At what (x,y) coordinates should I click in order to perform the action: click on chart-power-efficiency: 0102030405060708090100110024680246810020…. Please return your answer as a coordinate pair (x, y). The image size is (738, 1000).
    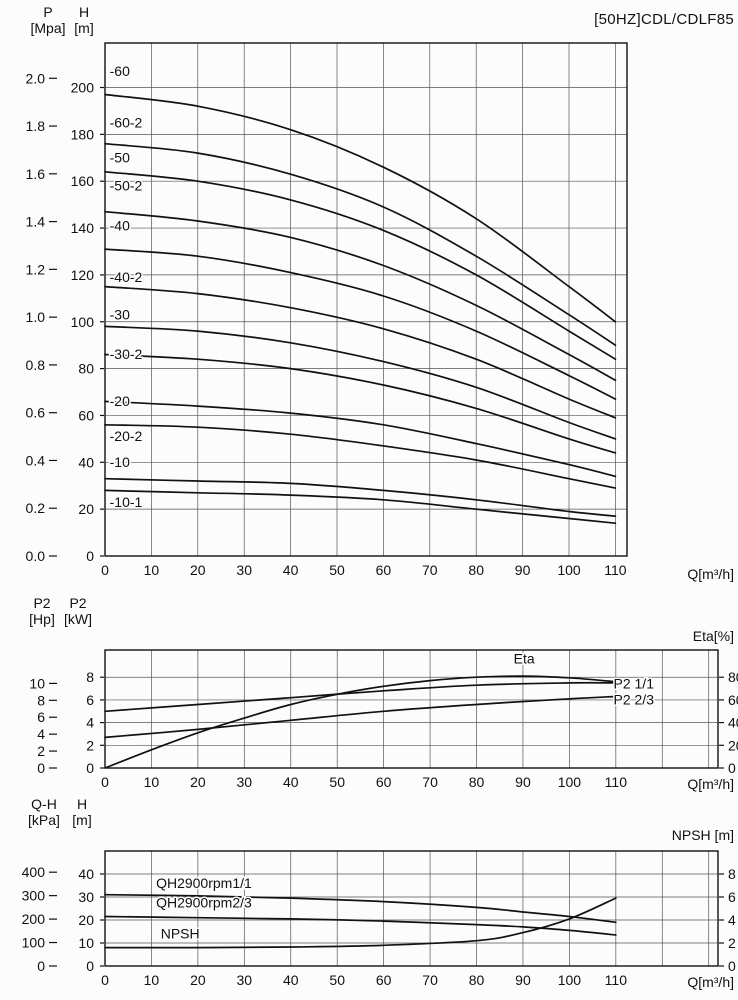
    Looking at the image, I should click on (383, 719).